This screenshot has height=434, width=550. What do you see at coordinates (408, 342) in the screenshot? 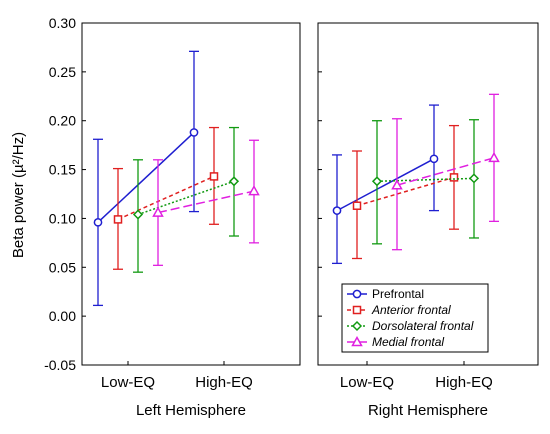
I see `legend-label: Medial frontal` at bounding box center [408, 342].